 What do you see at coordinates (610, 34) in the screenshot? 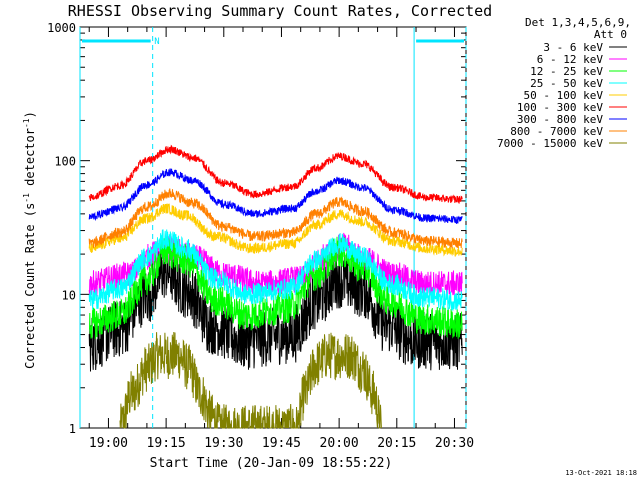
I see `attenuator-label: Att 0` at bounding box center [610, 34].